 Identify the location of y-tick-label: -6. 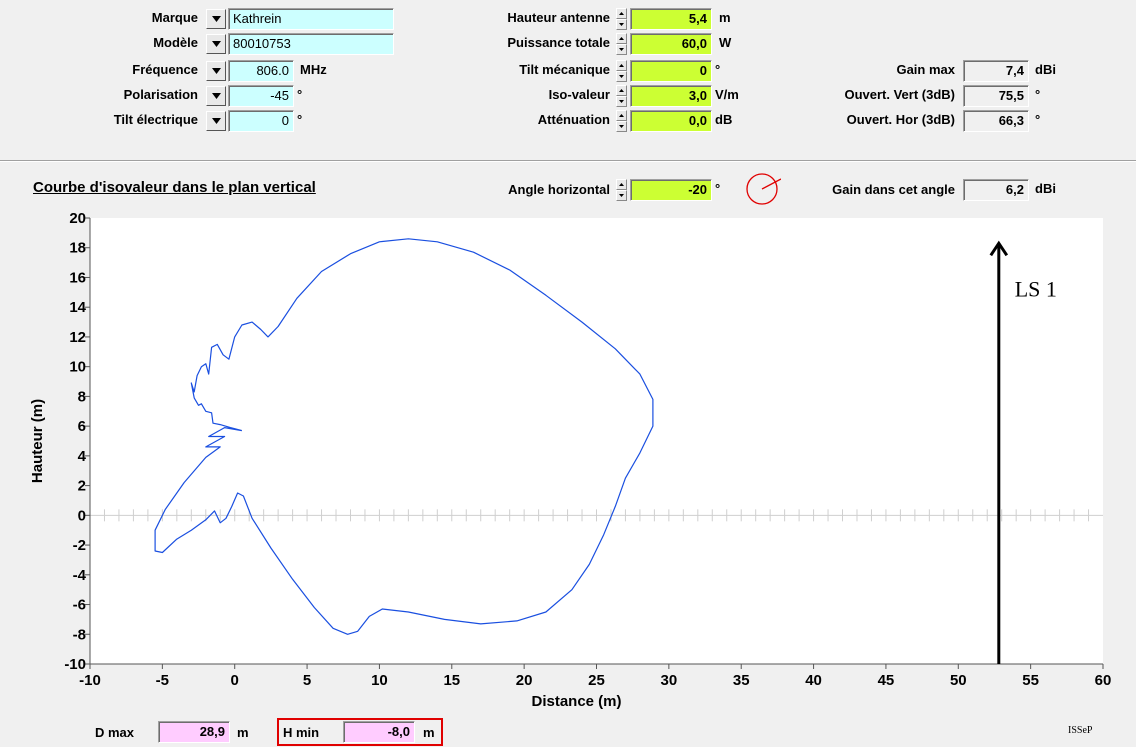
(79, 605).